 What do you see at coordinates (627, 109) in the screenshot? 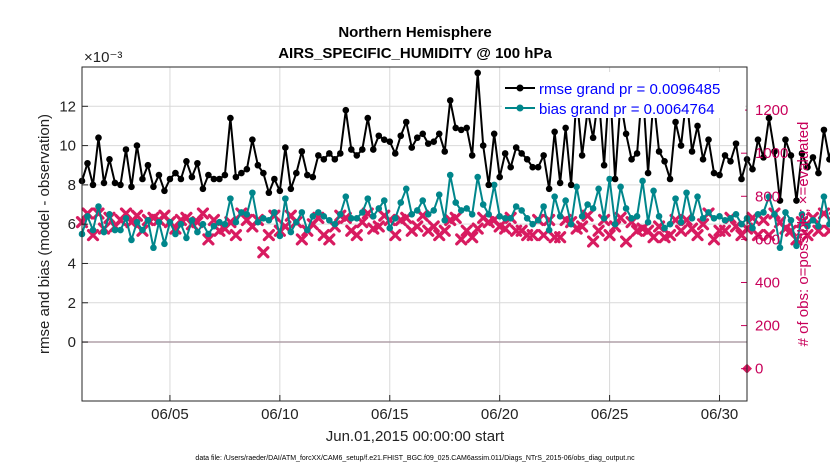
I see `legend-bias-text: bias grand pr = 0.0064764` at bounding box center [627, 109].